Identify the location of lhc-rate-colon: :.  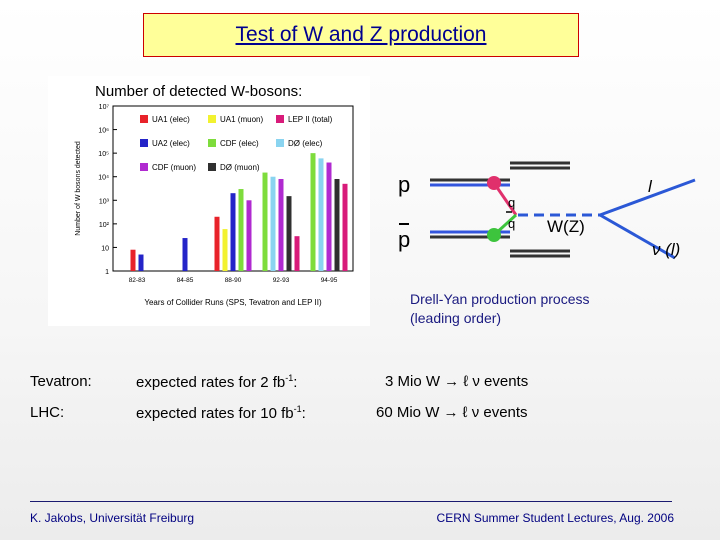
(303, 413).